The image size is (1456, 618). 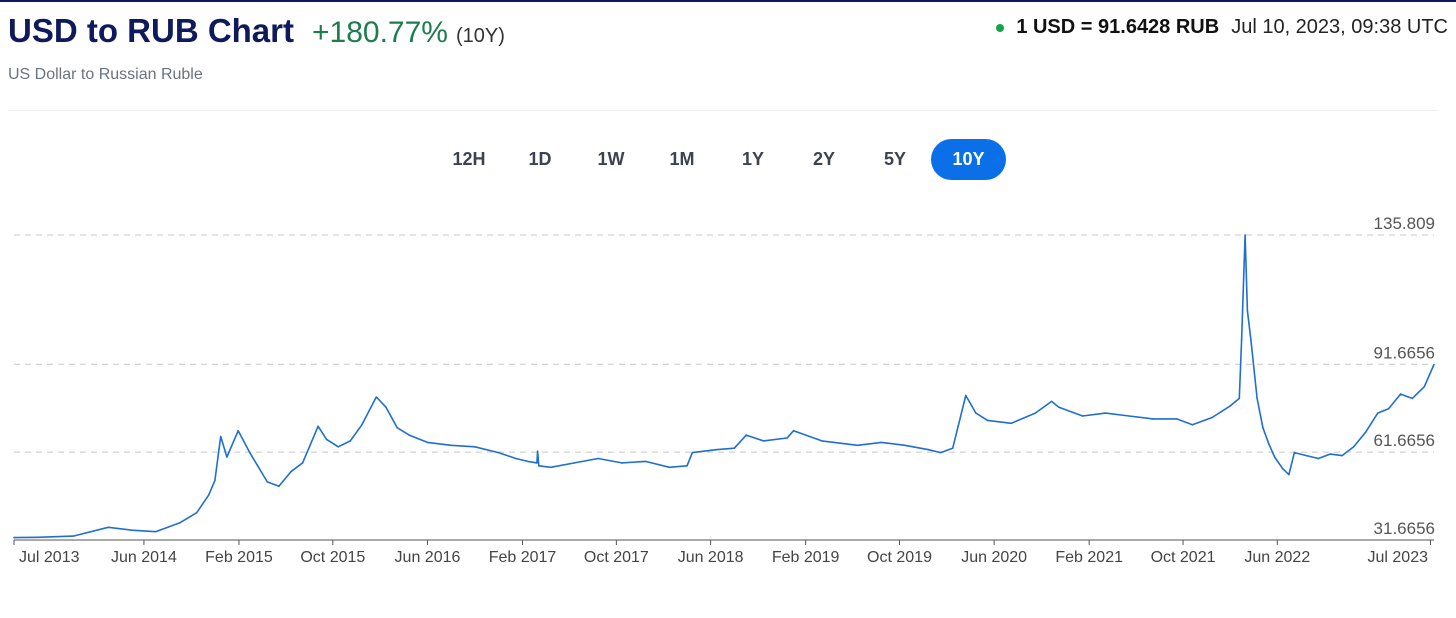 What do you see at coordinates (1404, 223) in the screenshot?
I see `y-tick-label: 135.809` at bounding box center [1404, 223].